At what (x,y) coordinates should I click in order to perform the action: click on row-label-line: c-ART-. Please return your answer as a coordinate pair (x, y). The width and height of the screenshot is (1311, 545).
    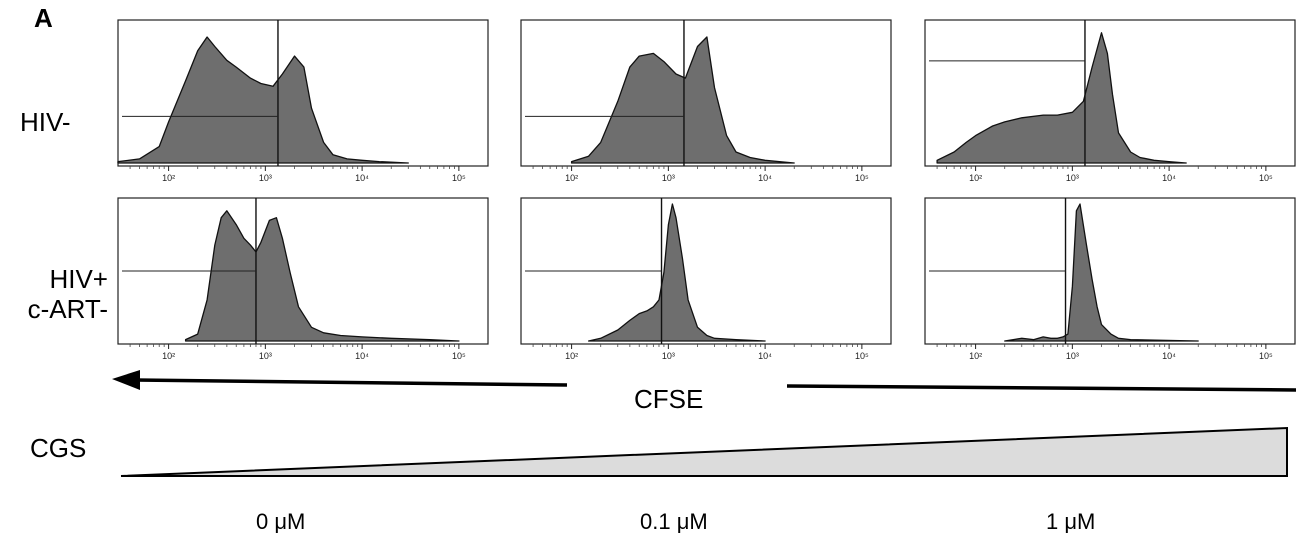
    Looking at the image, I should click on (67, 308).